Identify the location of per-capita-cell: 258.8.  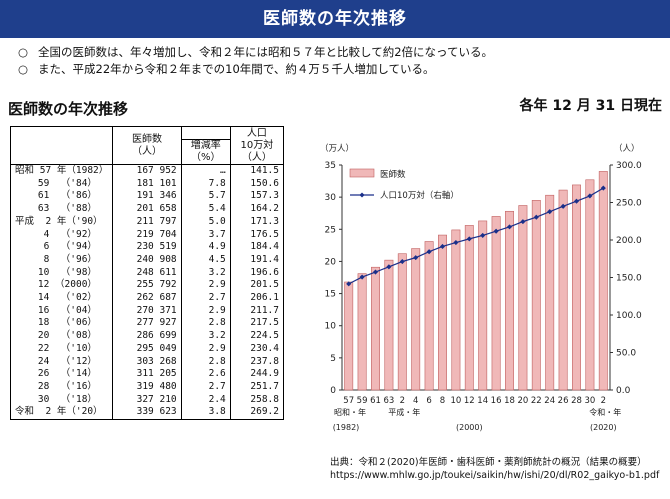
(257, 400).